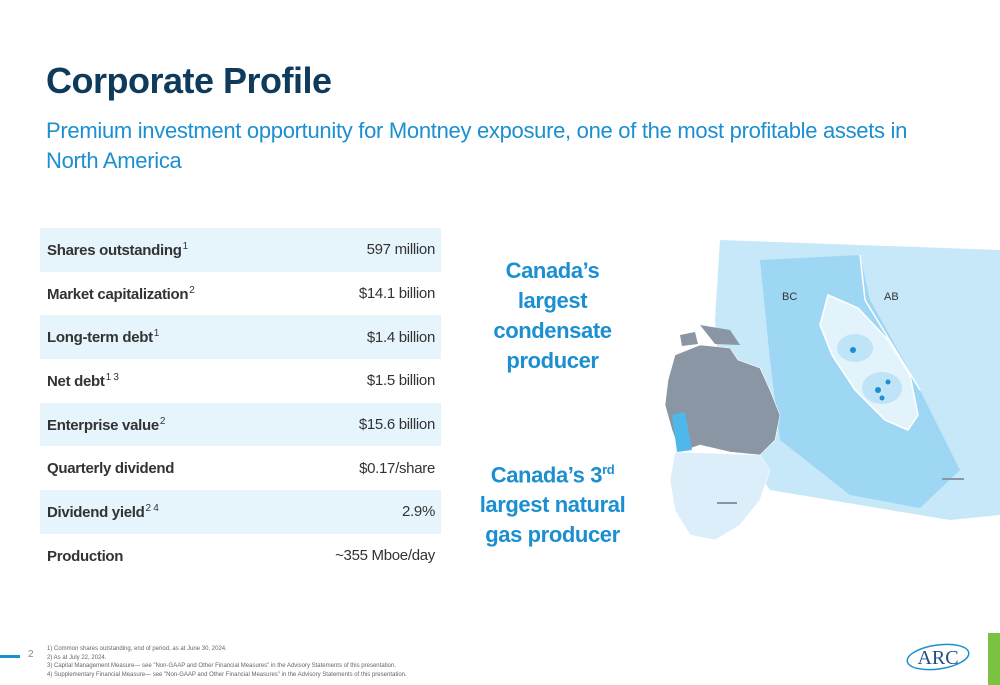 The width and height of the screenshot is (1000, 685). Describe the element at coordinates (994, 659) in the screenshot. I see `brand-green-bar` at that location.